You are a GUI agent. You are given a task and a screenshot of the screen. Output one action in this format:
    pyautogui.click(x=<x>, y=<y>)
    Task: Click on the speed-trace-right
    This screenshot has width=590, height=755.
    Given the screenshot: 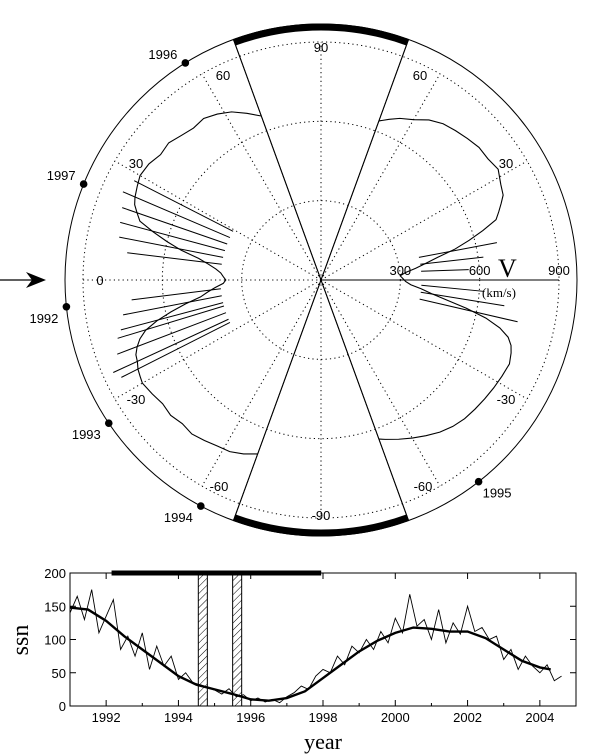 What is the action you would take?
    pyautogui.click(x=445, y=278)
    